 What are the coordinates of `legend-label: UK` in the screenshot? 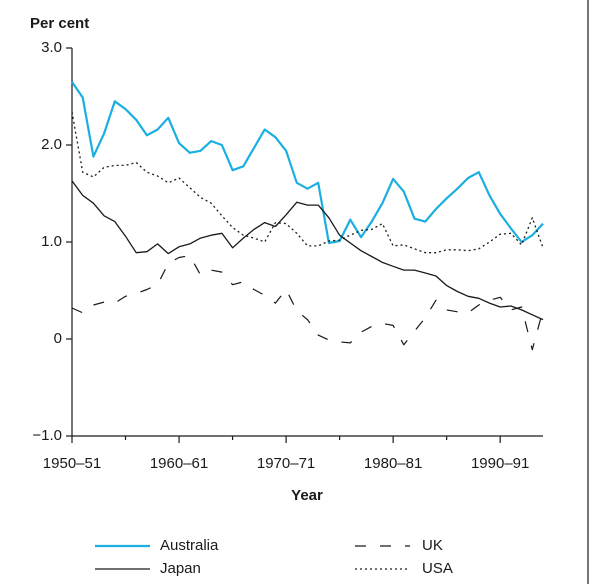 It's located at (432, 545).